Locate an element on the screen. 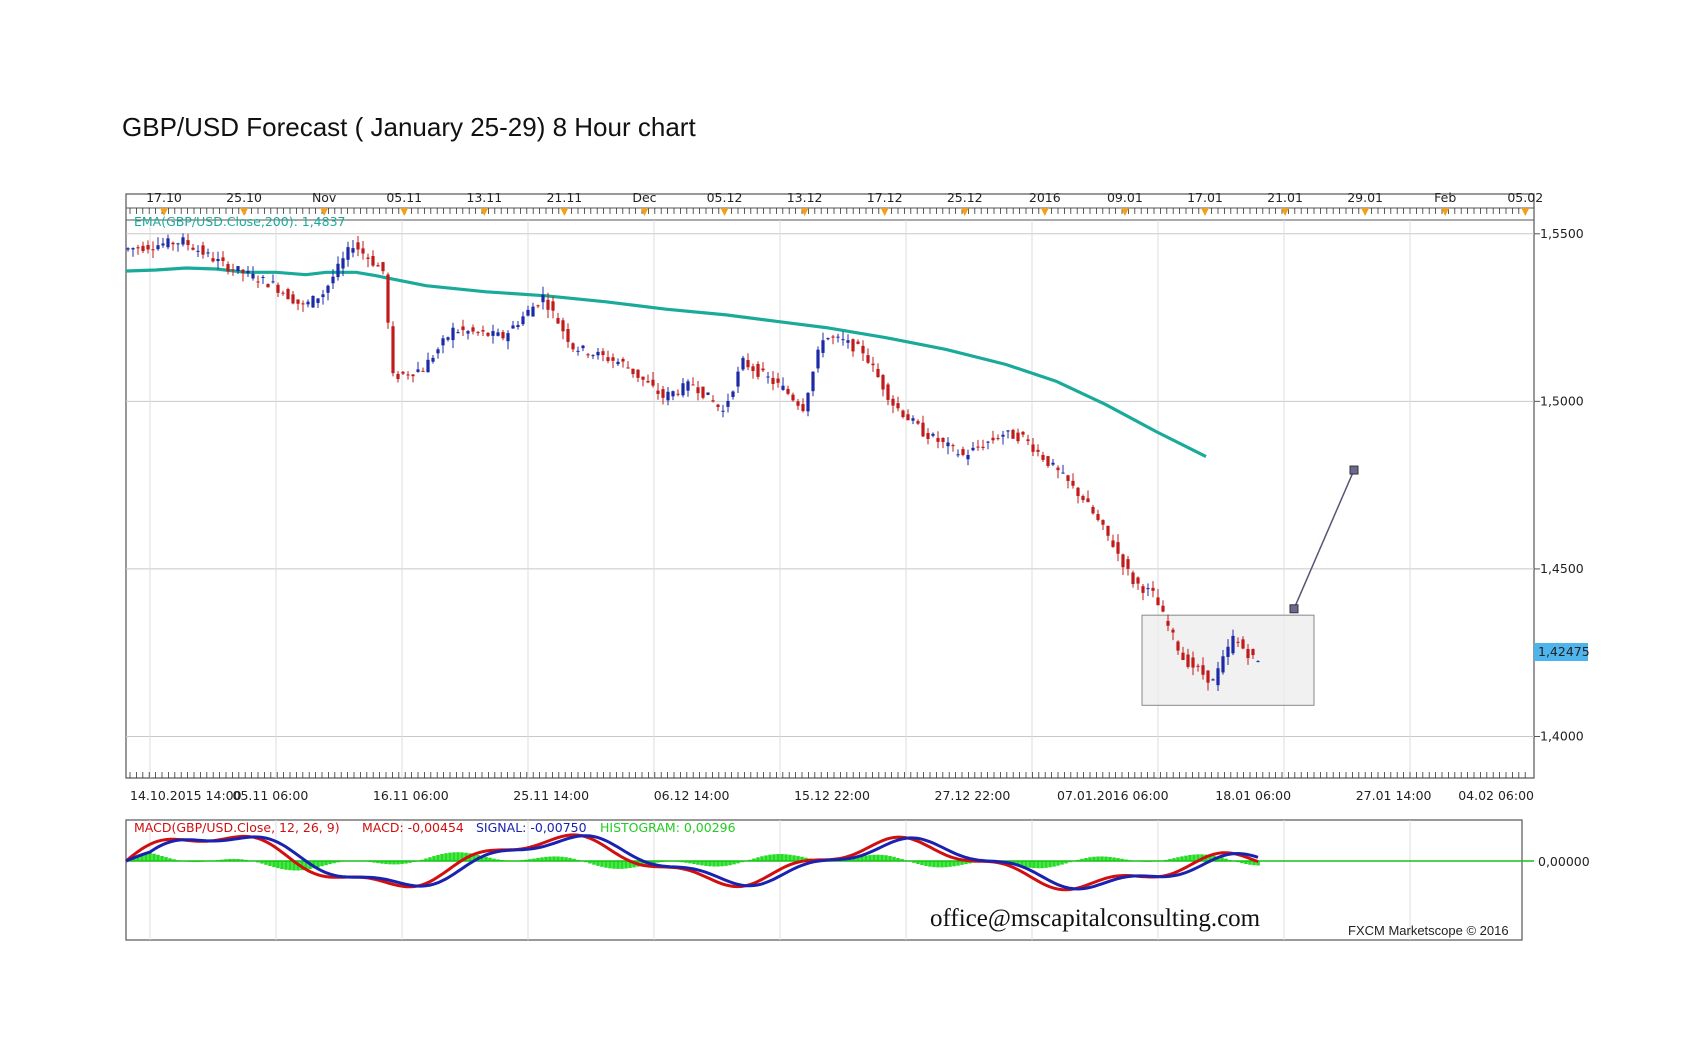  signal-line is located at coordinates (692, 862).